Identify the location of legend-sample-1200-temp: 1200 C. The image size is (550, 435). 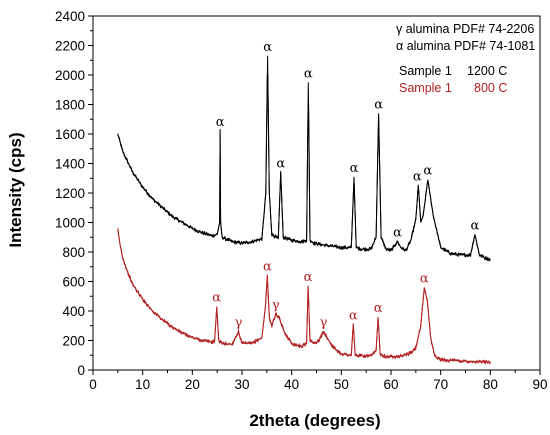
(487, 71).